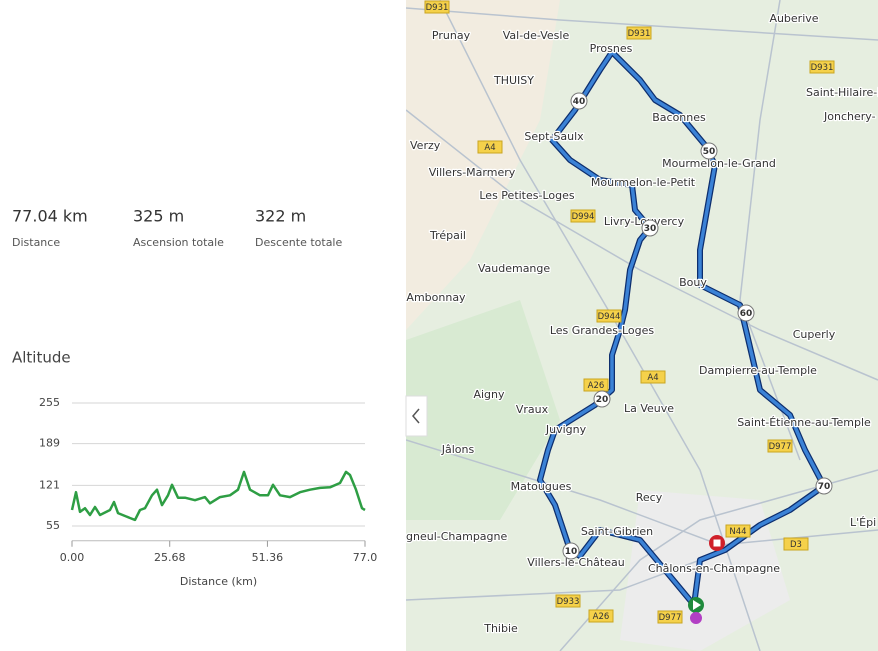 This screenshot has height=651, width=878. I want to click on place-label: Jâlons, so click(458, 449).